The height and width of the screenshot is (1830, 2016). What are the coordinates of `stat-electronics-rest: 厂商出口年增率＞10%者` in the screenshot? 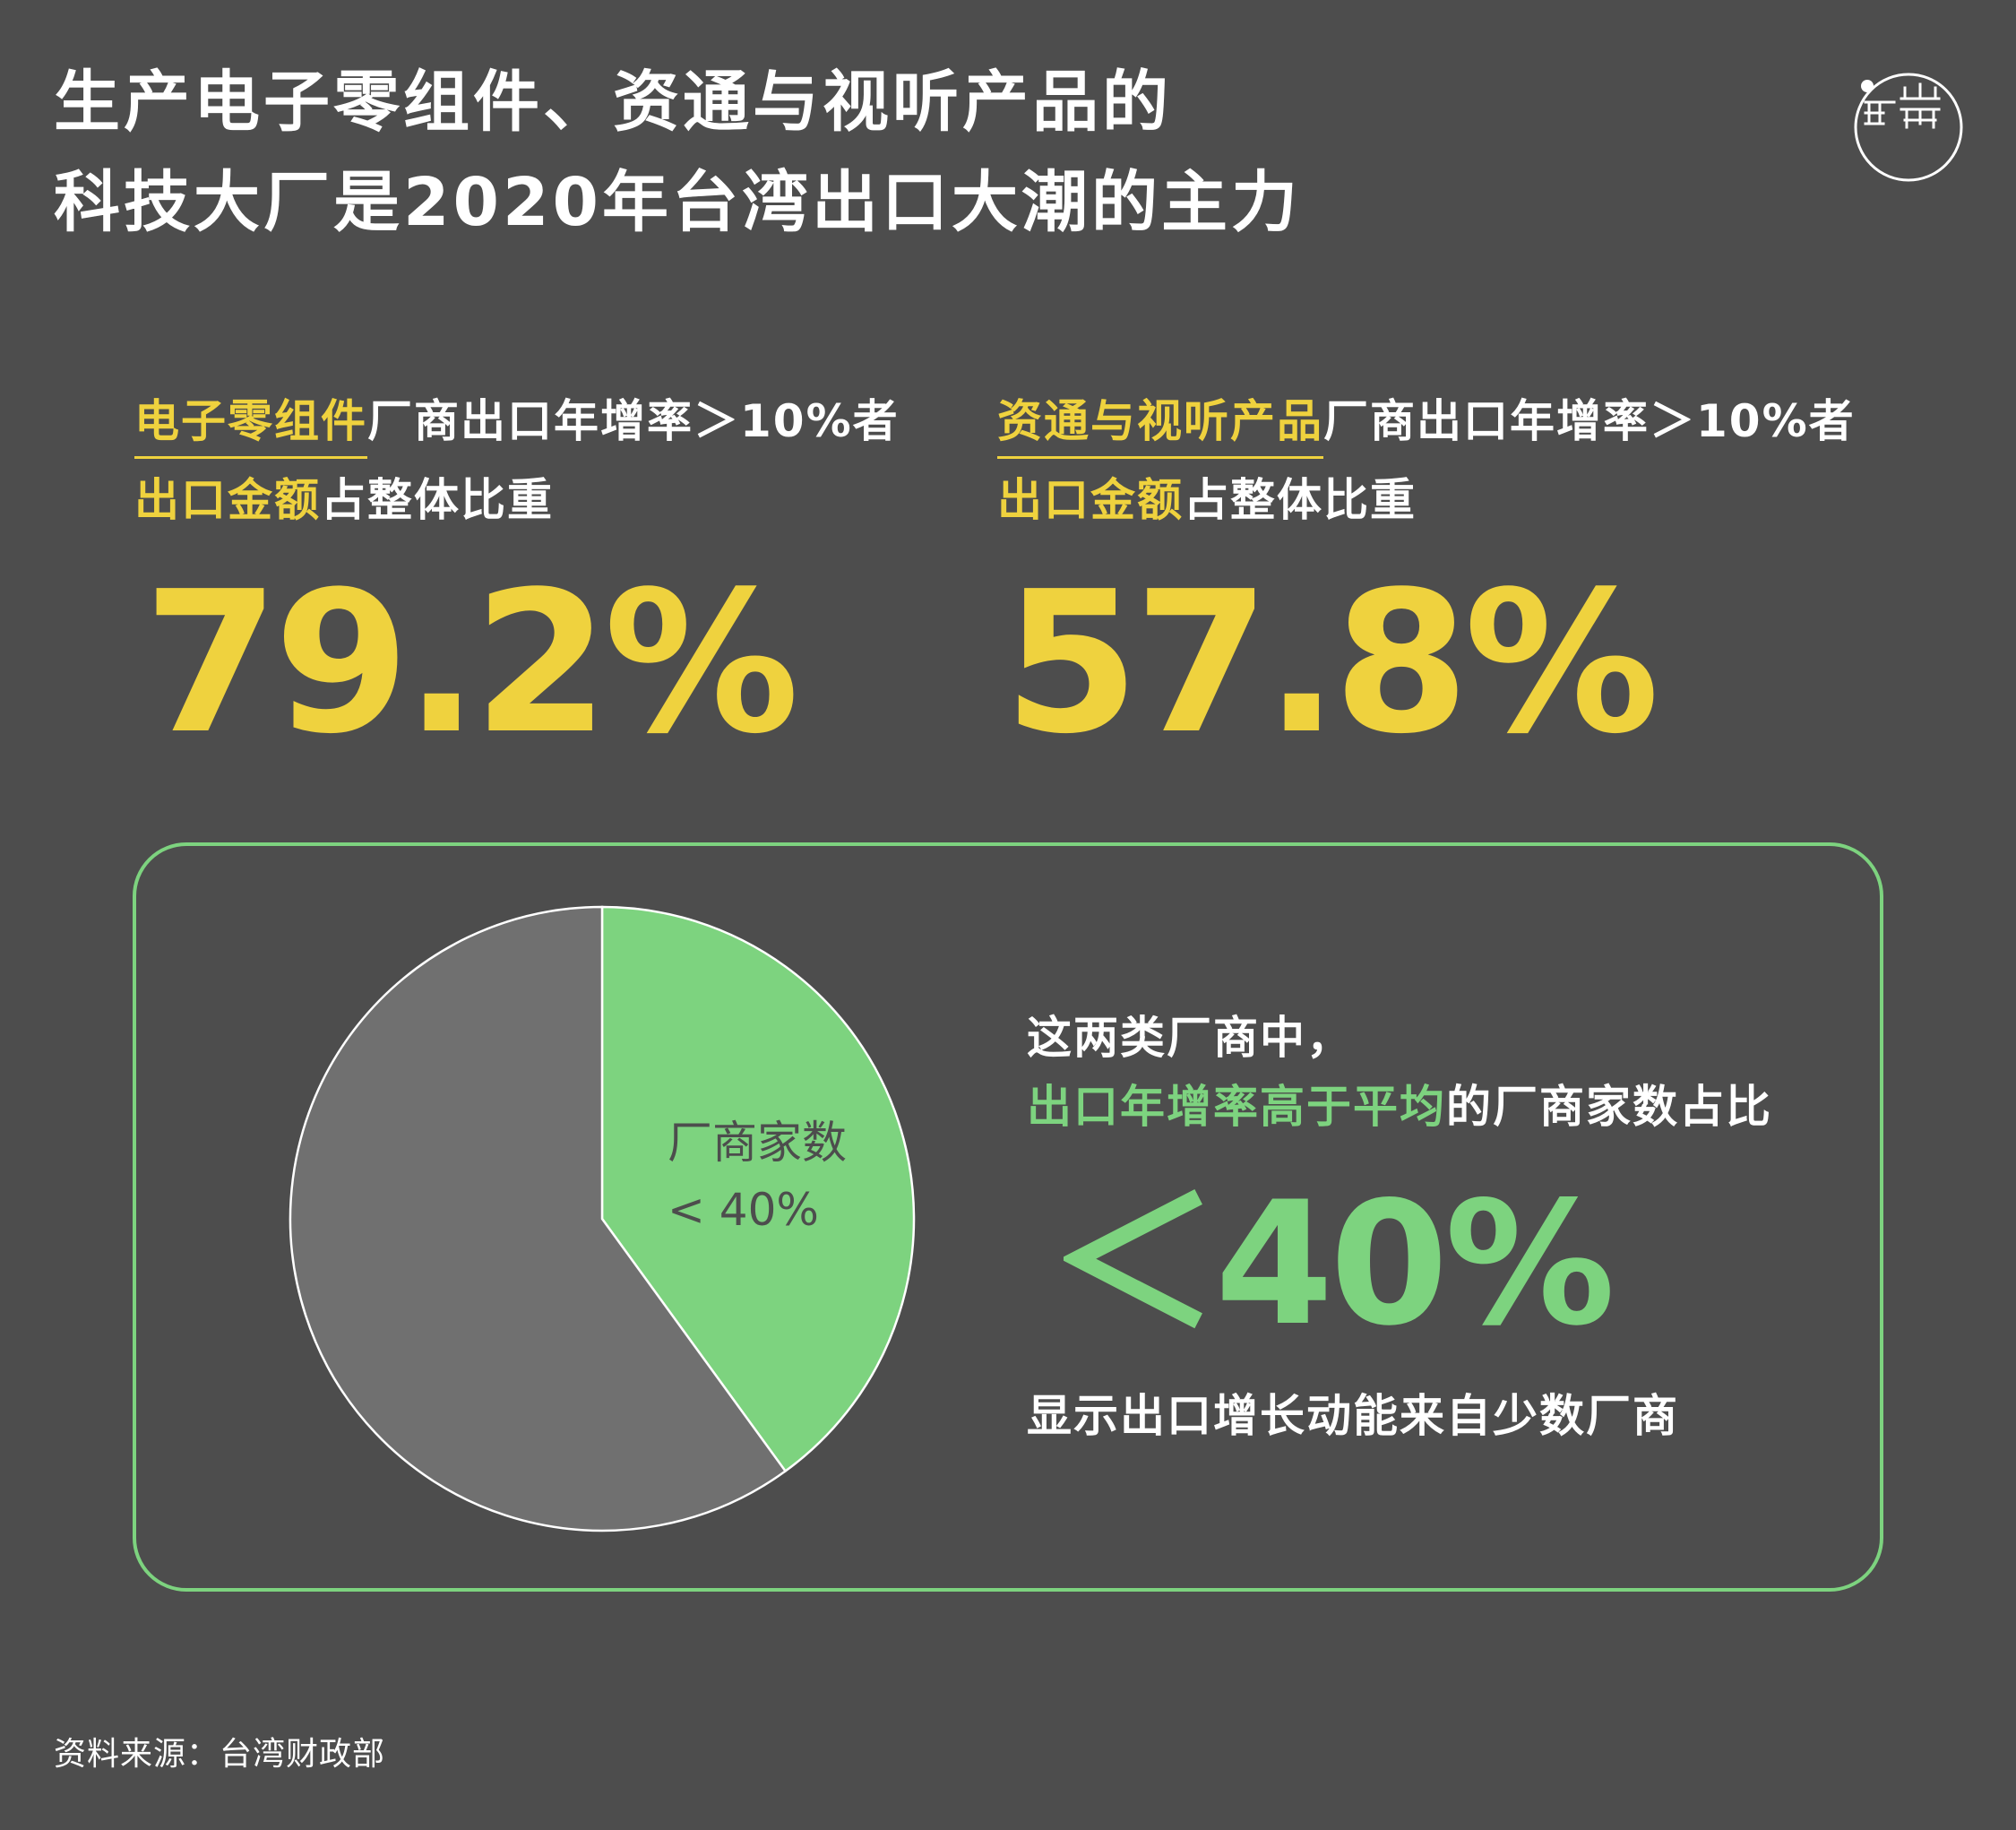 It's located at (633, 421).